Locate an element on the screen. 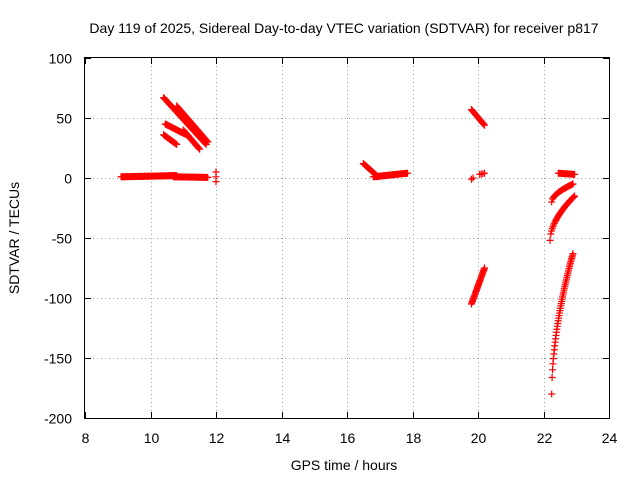 This screenshot has height=480, width=640. y-tick-label: -150 is located at coordinates (58, 359).